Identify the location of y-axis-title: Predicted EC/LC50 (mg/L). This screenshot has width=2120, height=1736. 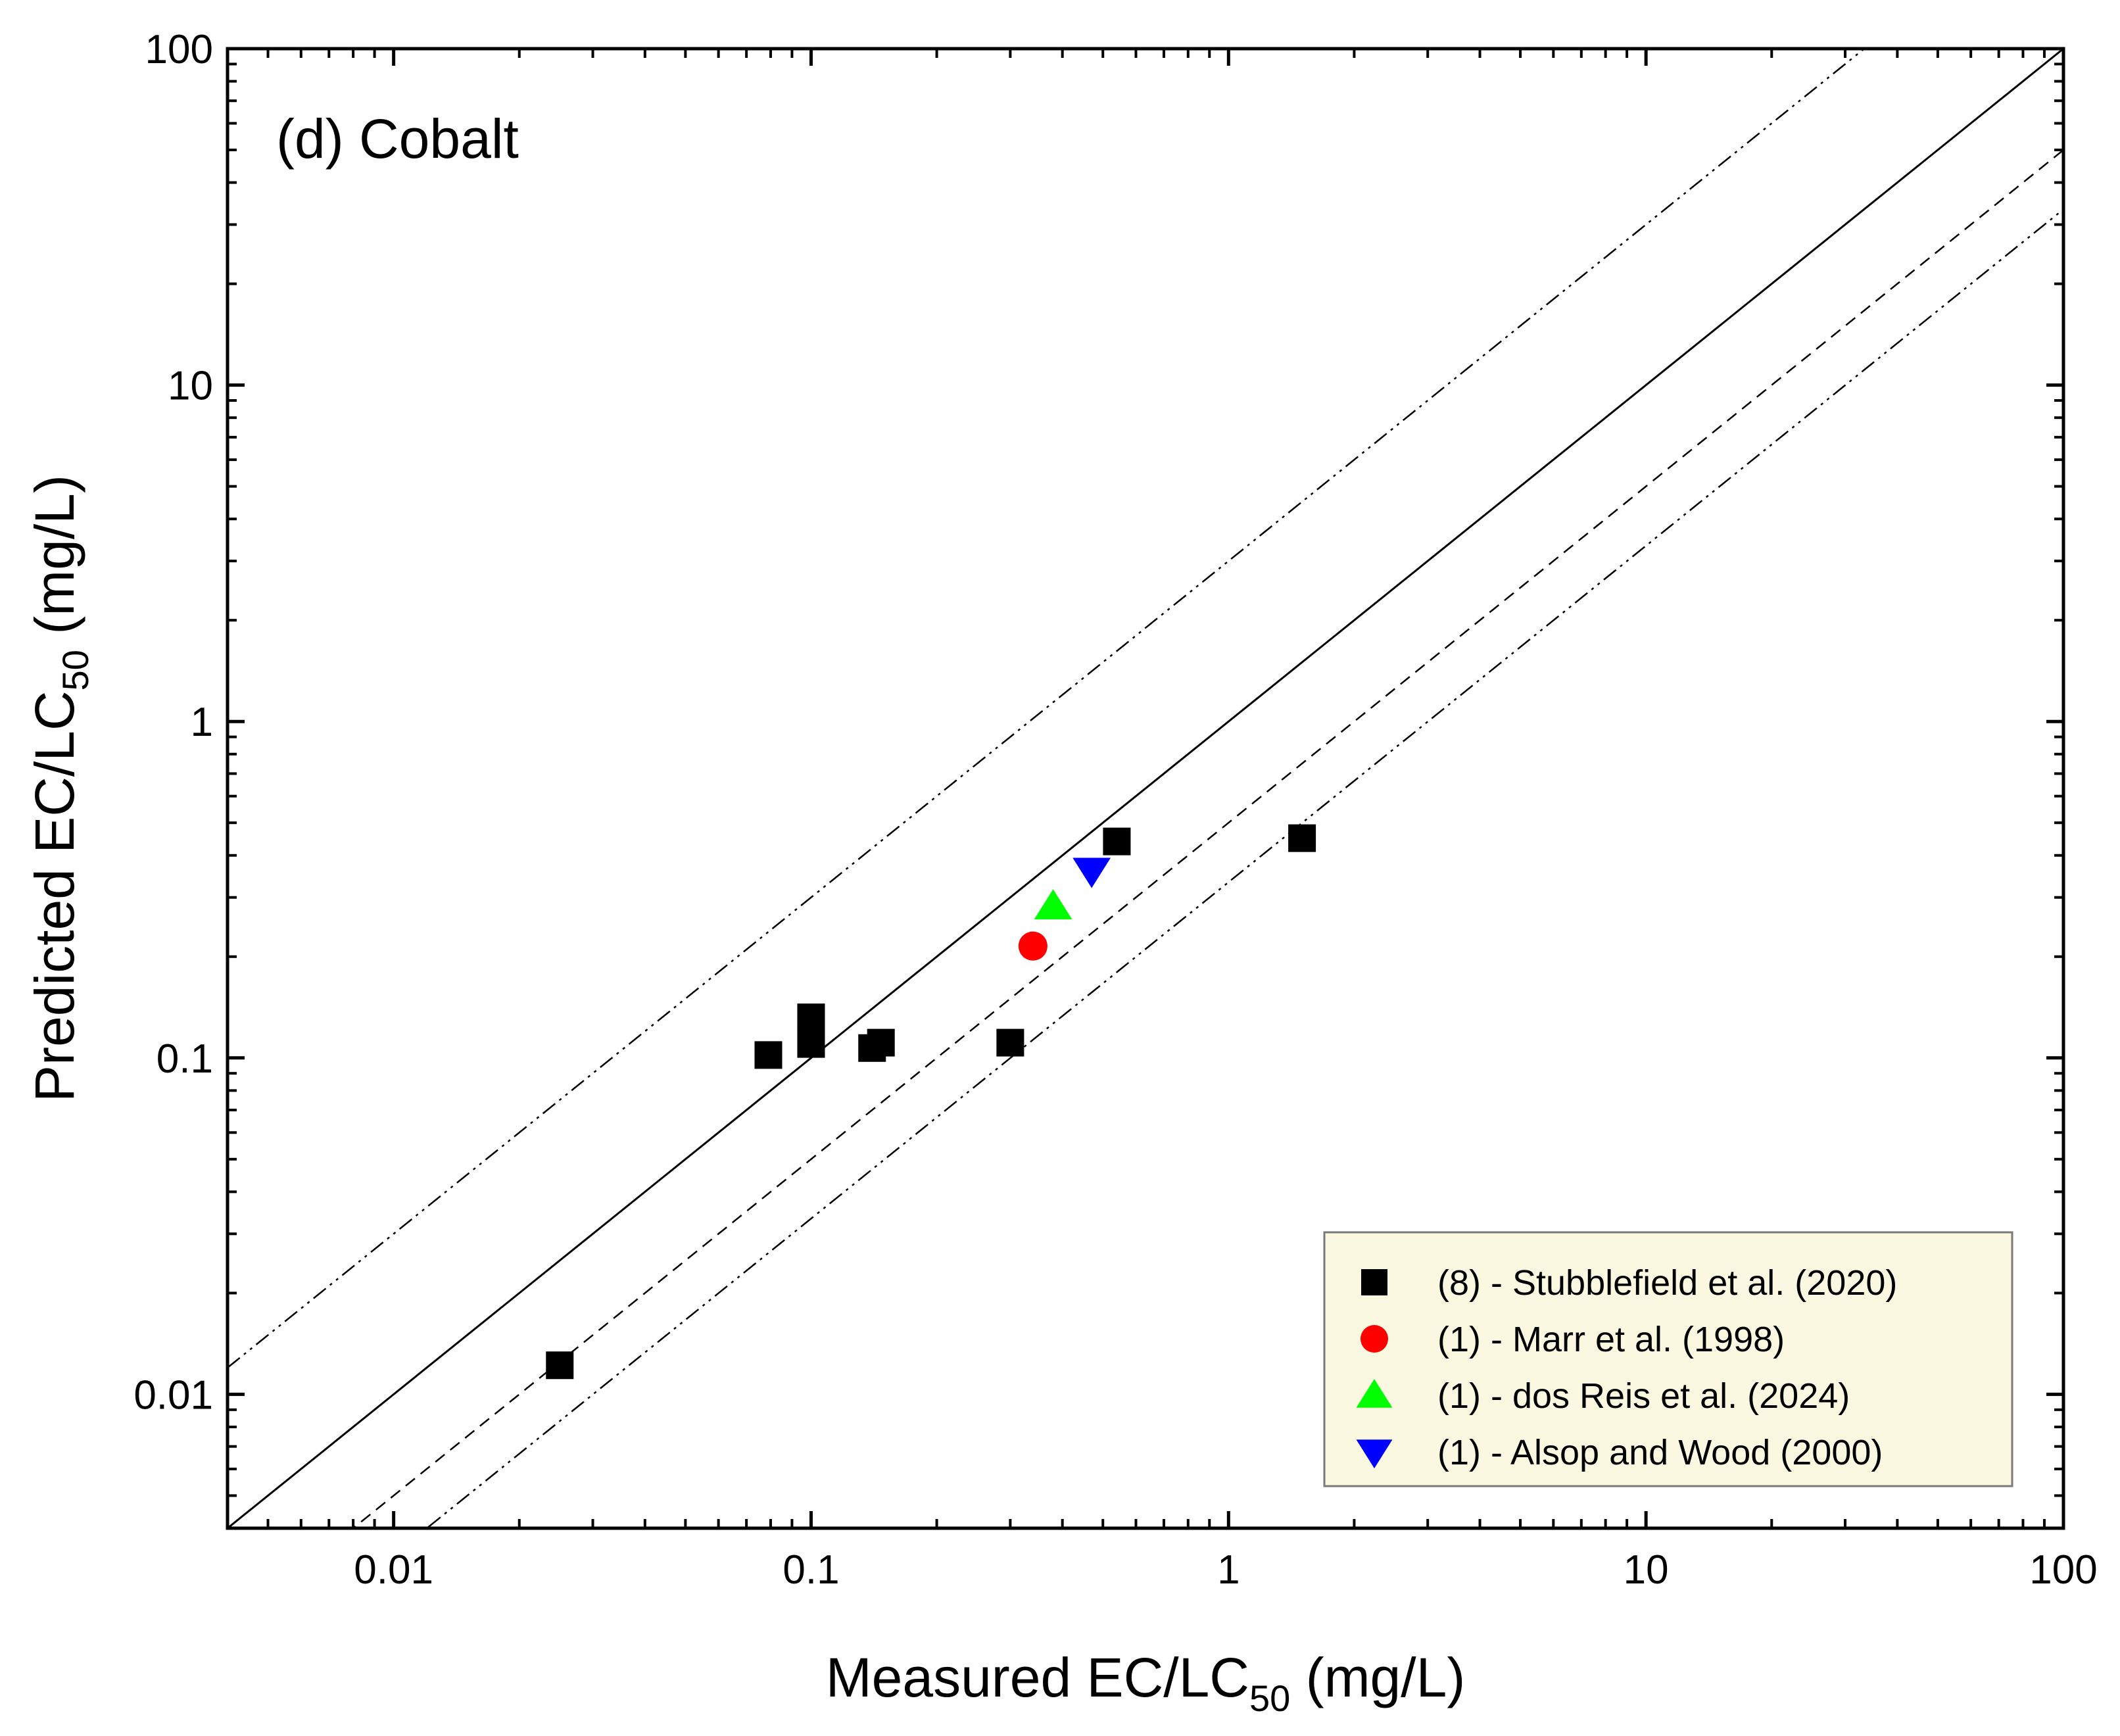
(60, 789).